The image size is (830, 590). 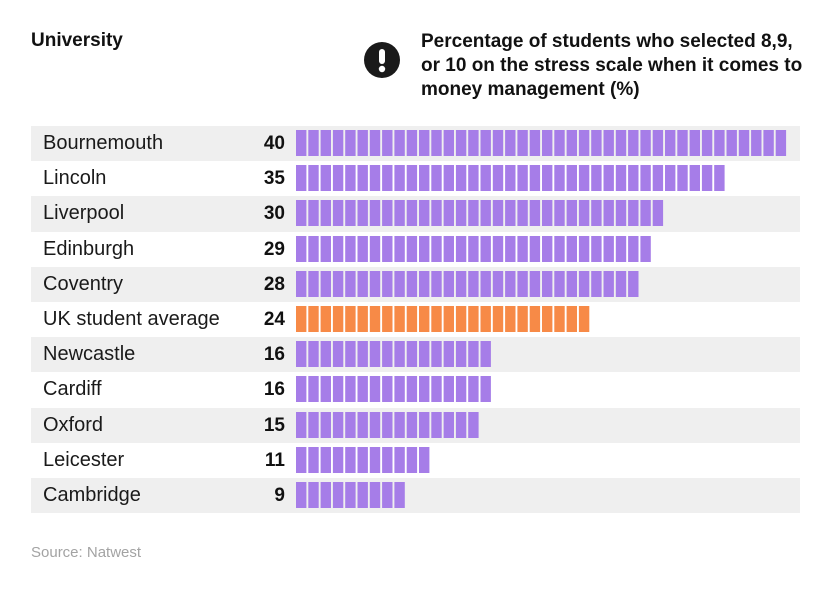 I want to click on table-row: Coventry 28, so click(x=415, y=284).